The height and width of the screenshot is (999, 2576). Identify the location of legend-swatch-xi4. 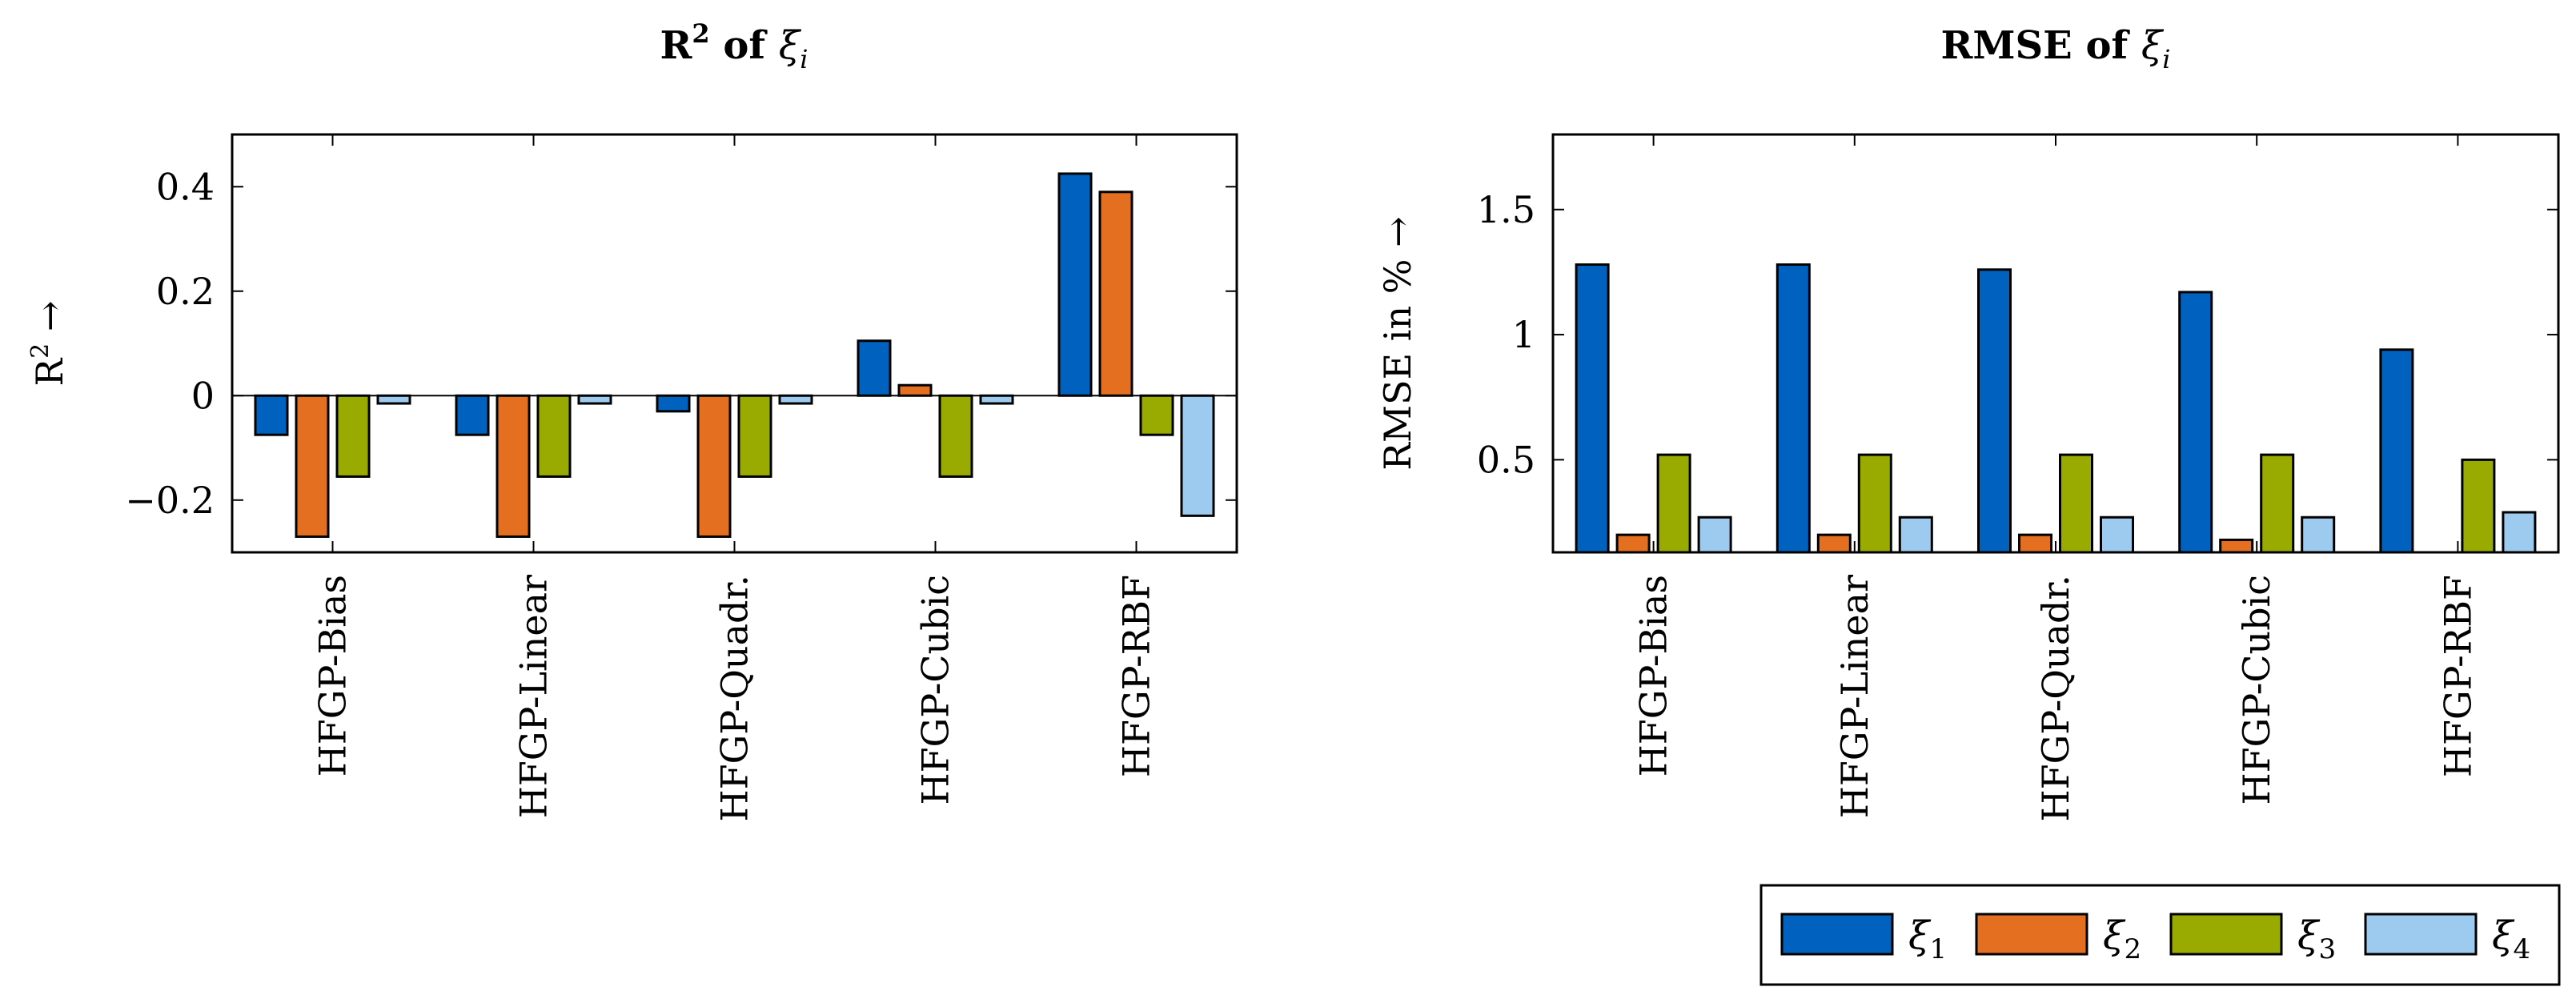
(2421, 934).